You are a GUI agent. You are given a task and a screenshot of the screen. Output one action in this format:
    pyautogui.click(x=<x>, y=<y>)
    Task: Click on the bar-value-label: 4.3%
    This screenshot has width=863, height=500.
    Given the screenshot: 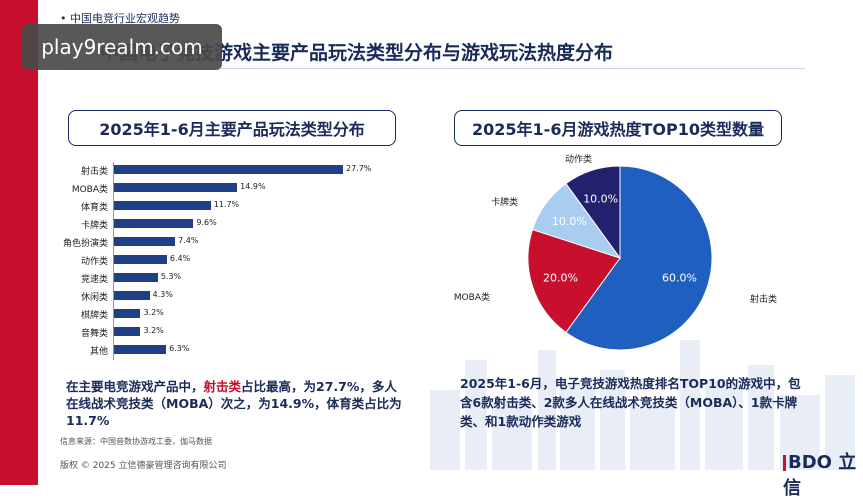 What is the action you would take?
    pyautogui.click(x=162, y=294)
    